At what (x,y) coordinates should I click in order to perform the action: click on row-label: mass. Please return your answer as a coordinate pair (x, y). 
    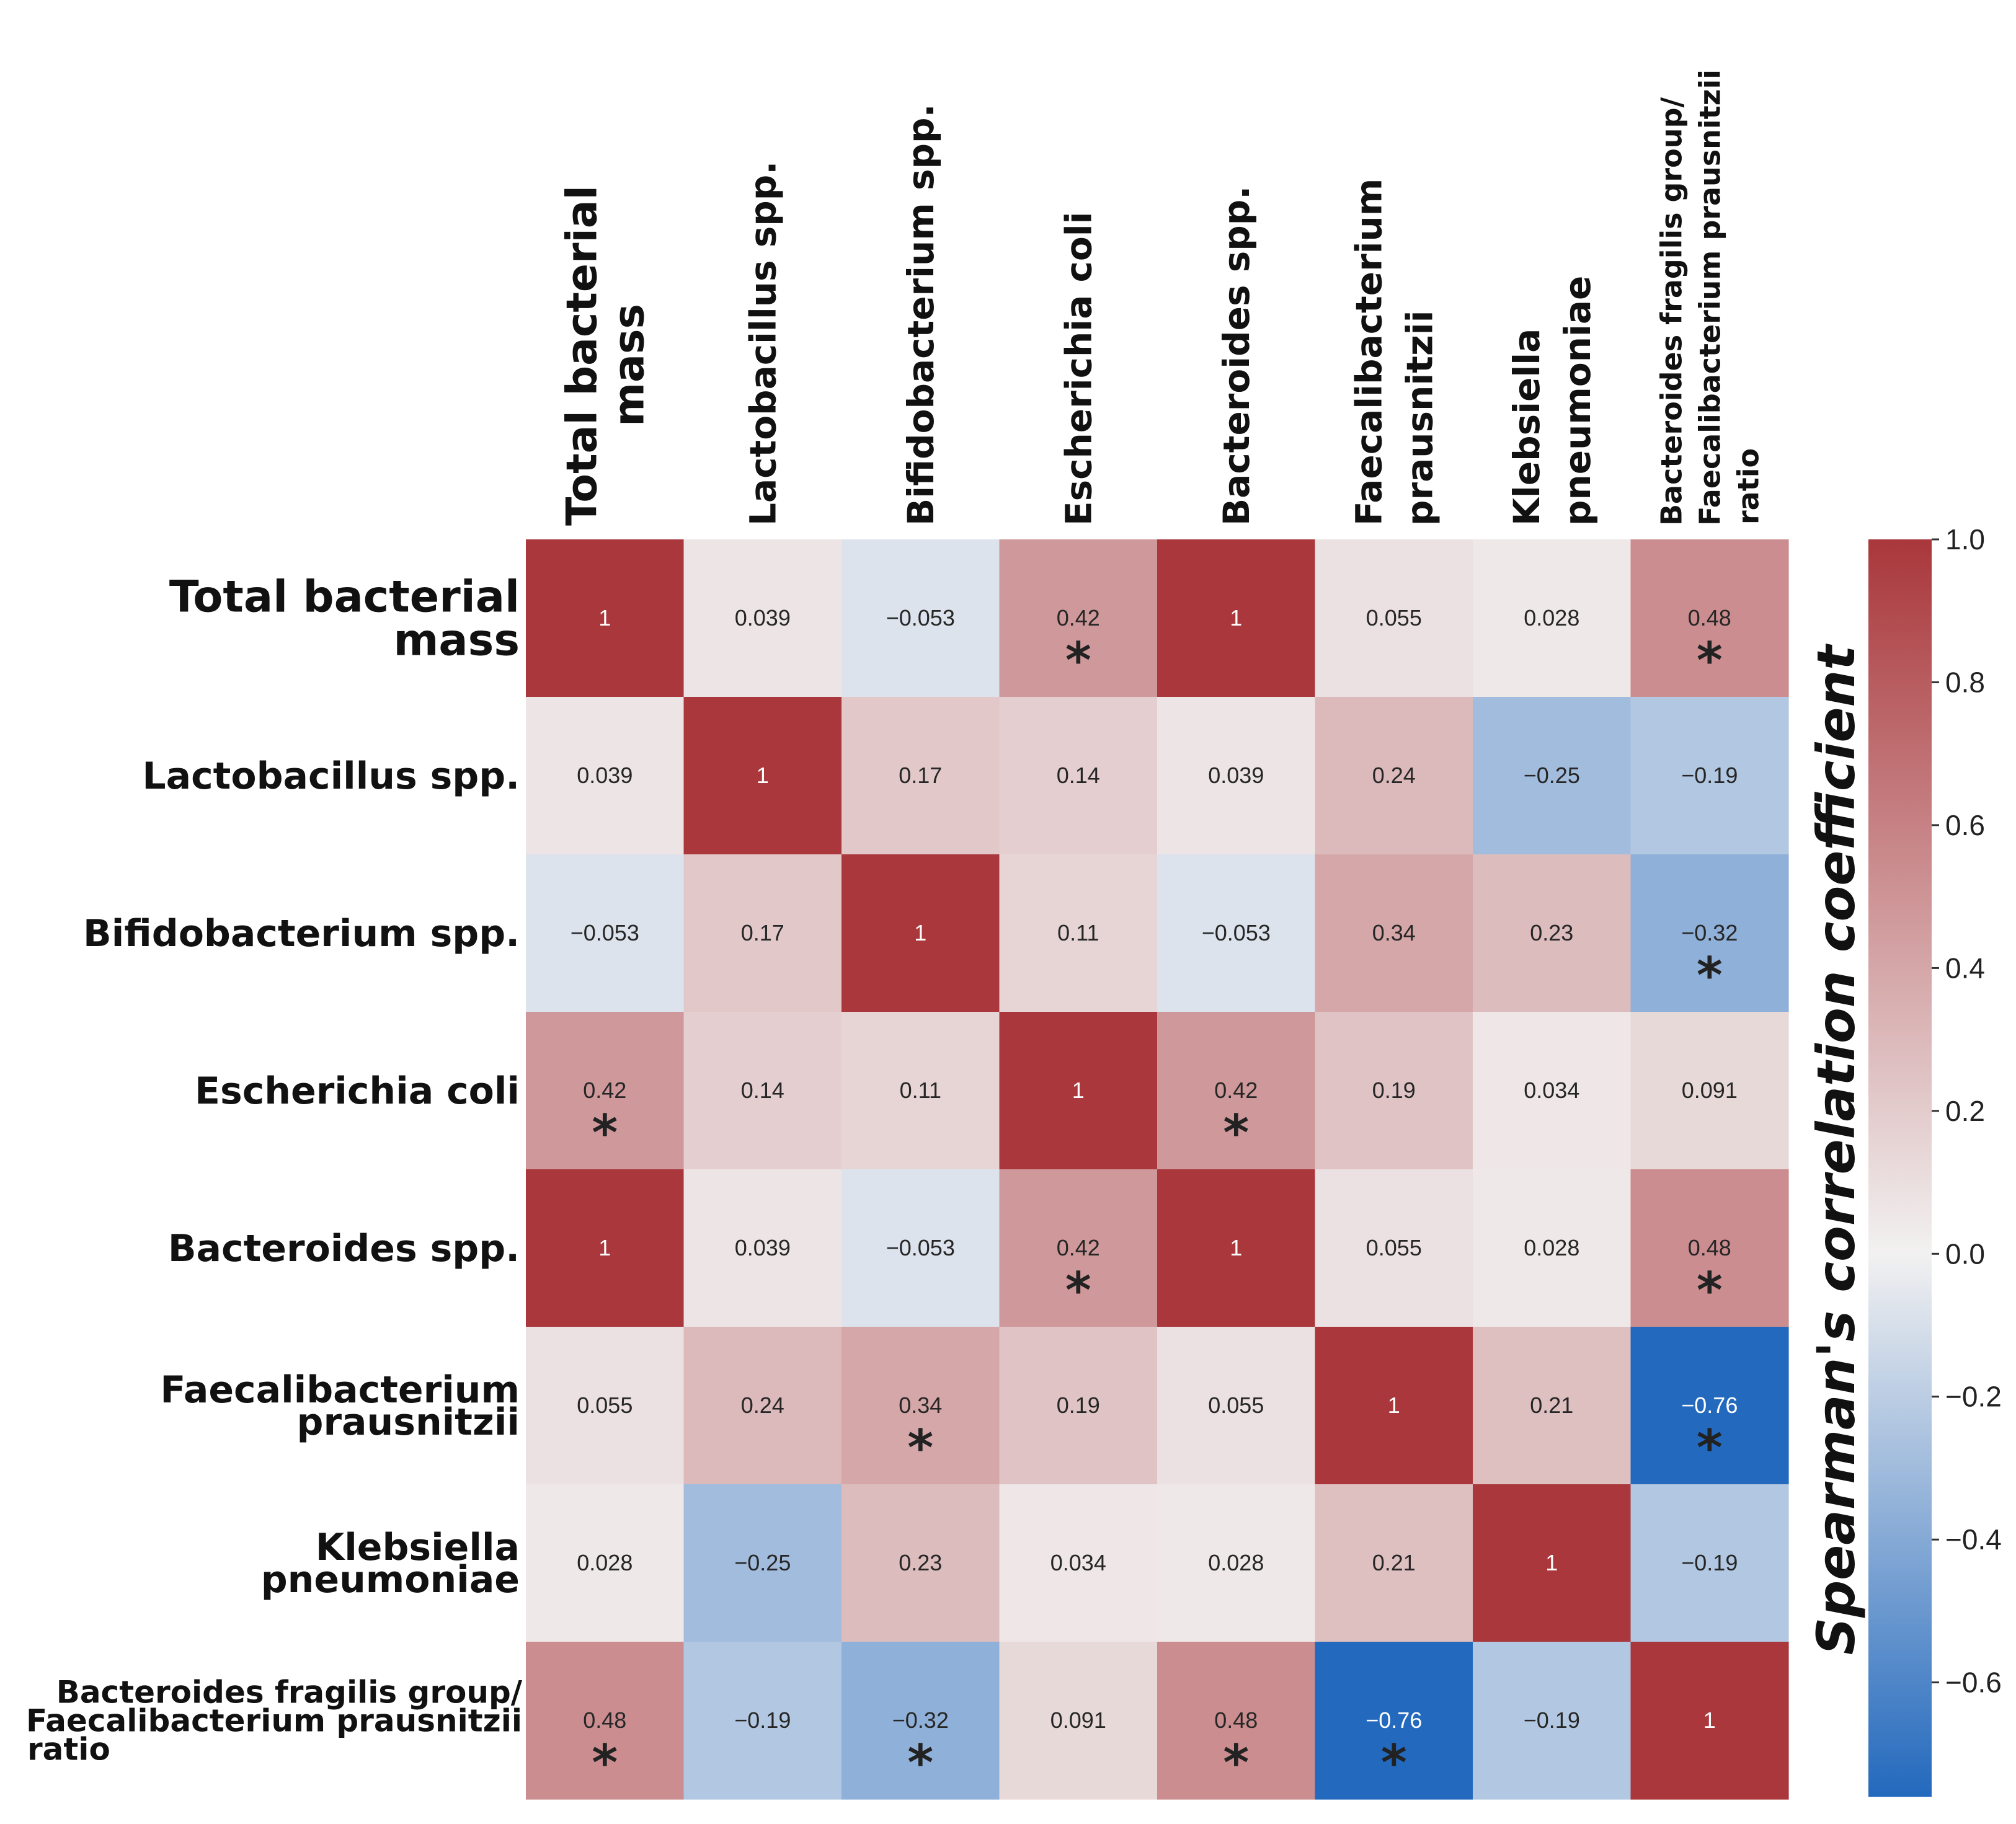
    Looking at the image, I should click on (456, 640).